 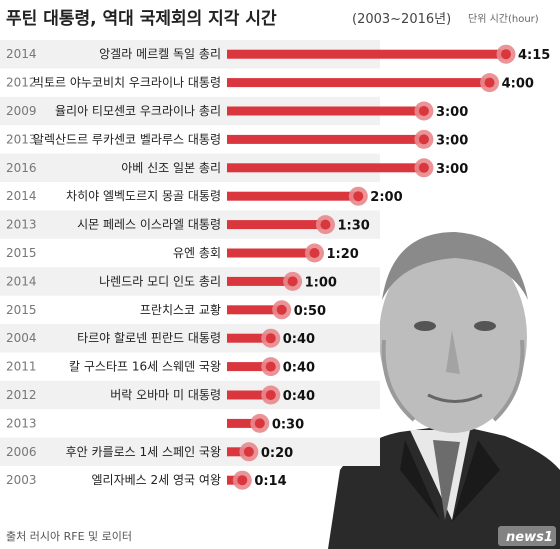 I want to click on value-label: 0:50, so click(x=310, y=311).